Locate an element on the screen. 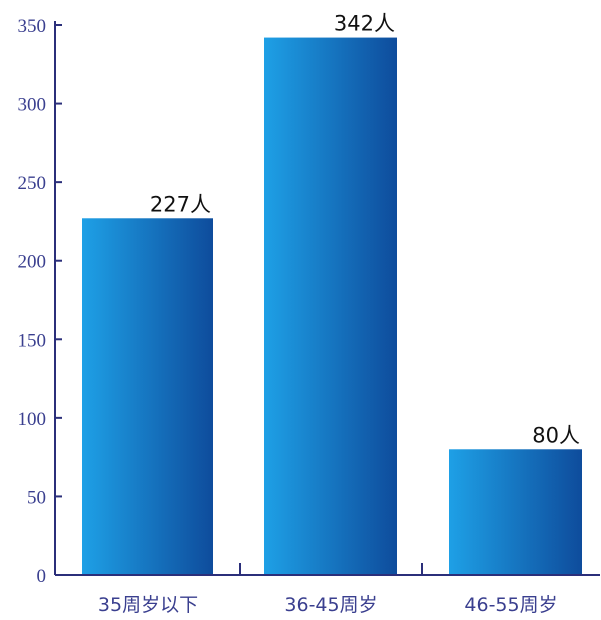 This screenshot has width=601, height=620. y-tick-label: 0 is located at coordinates (42, 576).